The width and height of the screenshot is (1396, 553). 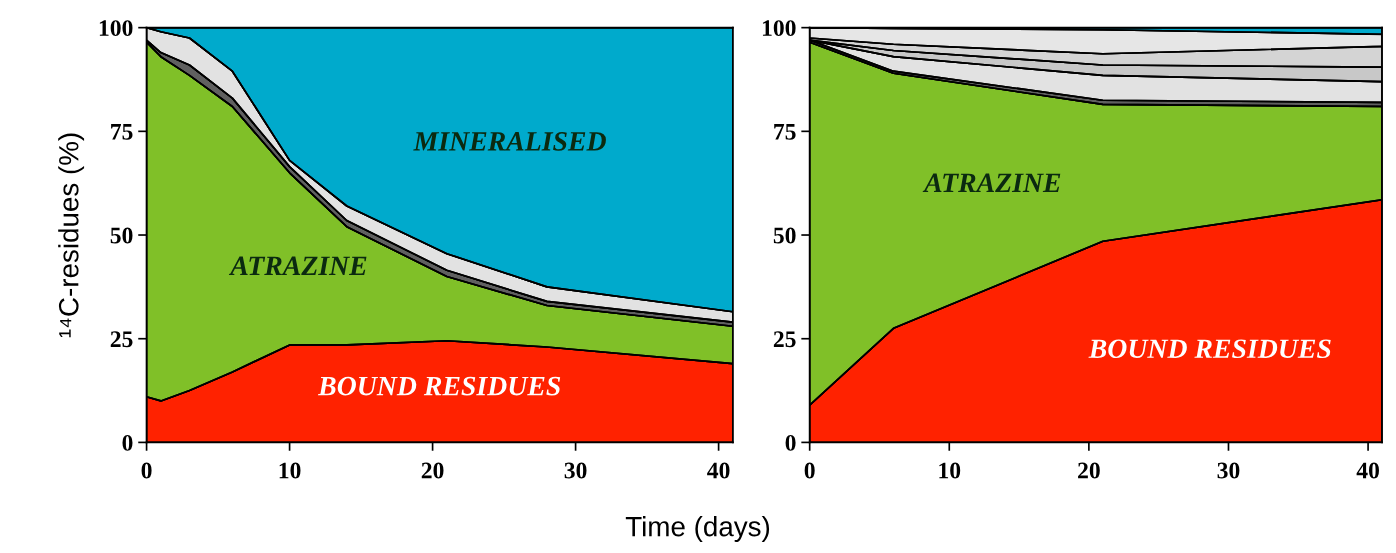 I want to click on y-axis-title: ¹⁴C-residues (%), so click(x=71, y=235).